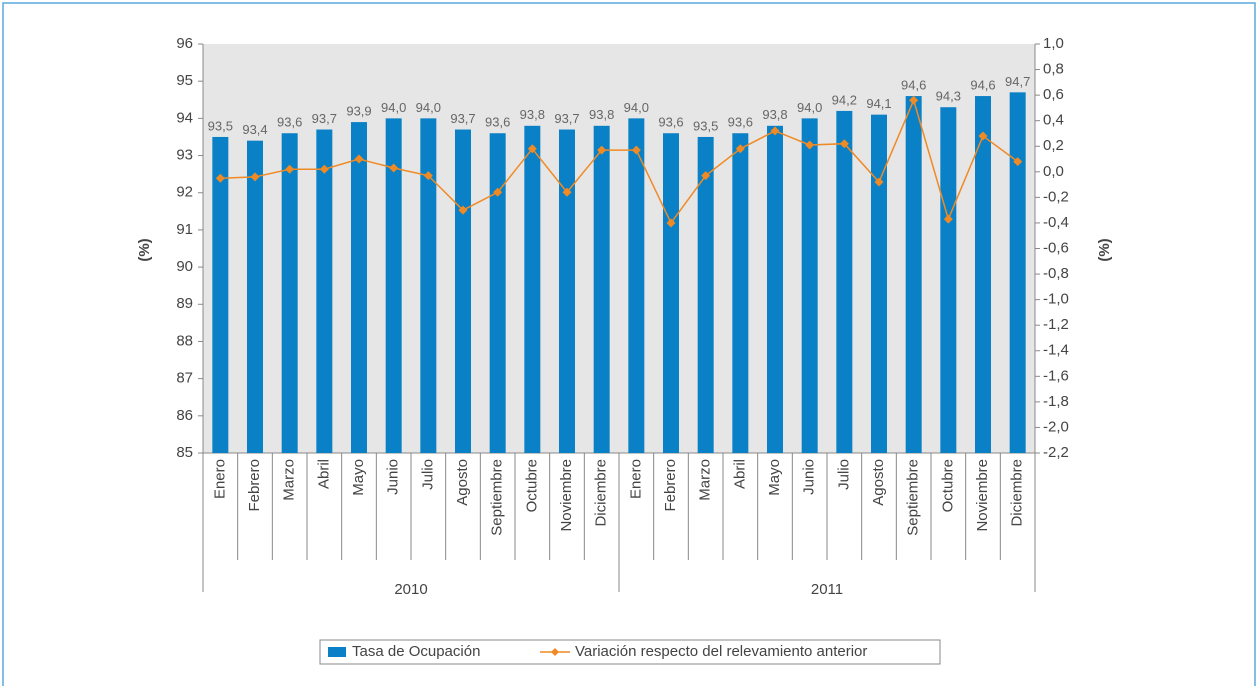 This screenshot has width=1258, height=686. What do you see at coordinates (184, 117) in the screenshot?
I see `y-tick-label: 94` at bounding box center [184, 117].